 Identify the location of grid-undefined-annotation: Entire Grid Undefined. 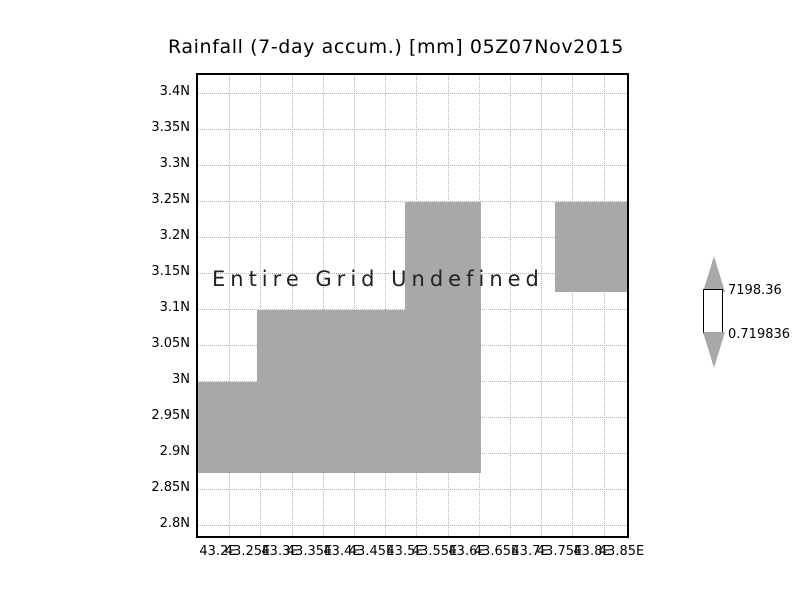
(378, 279).